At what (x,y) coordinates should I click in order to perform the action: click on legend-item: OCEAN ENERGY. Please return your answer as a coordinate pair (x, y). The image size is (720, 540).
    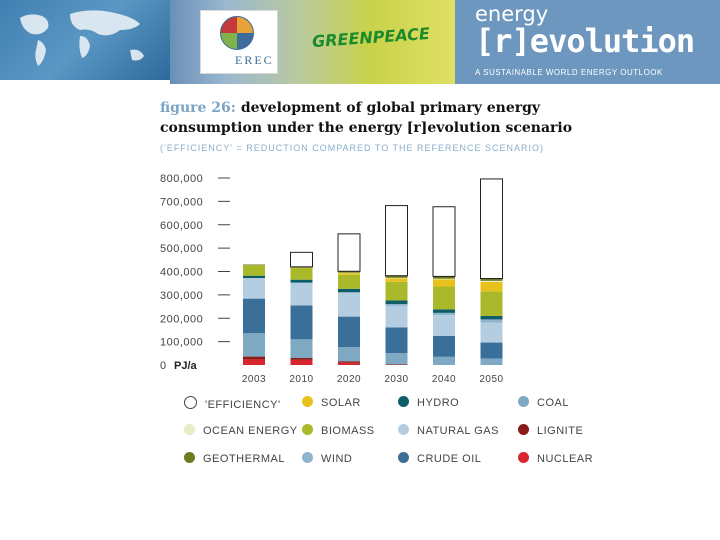
    Looking at the image, I should click on (241, 430).